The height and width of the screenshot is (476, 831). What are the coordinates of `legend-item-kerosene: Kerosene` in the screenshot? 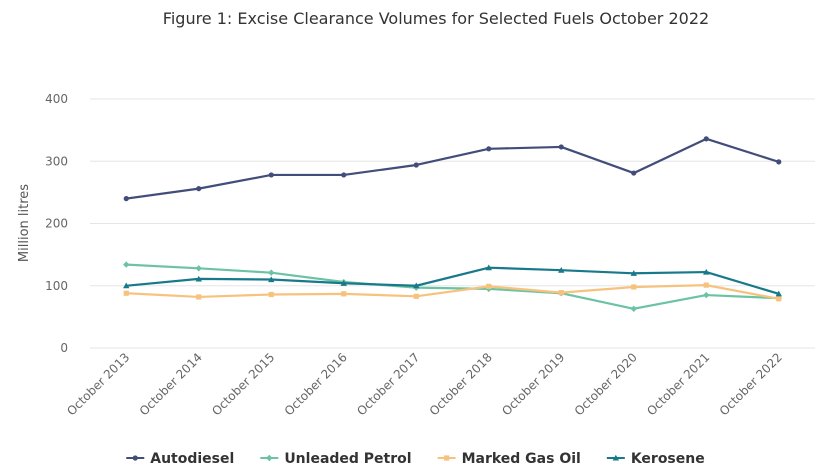 It's located at (655, 459).